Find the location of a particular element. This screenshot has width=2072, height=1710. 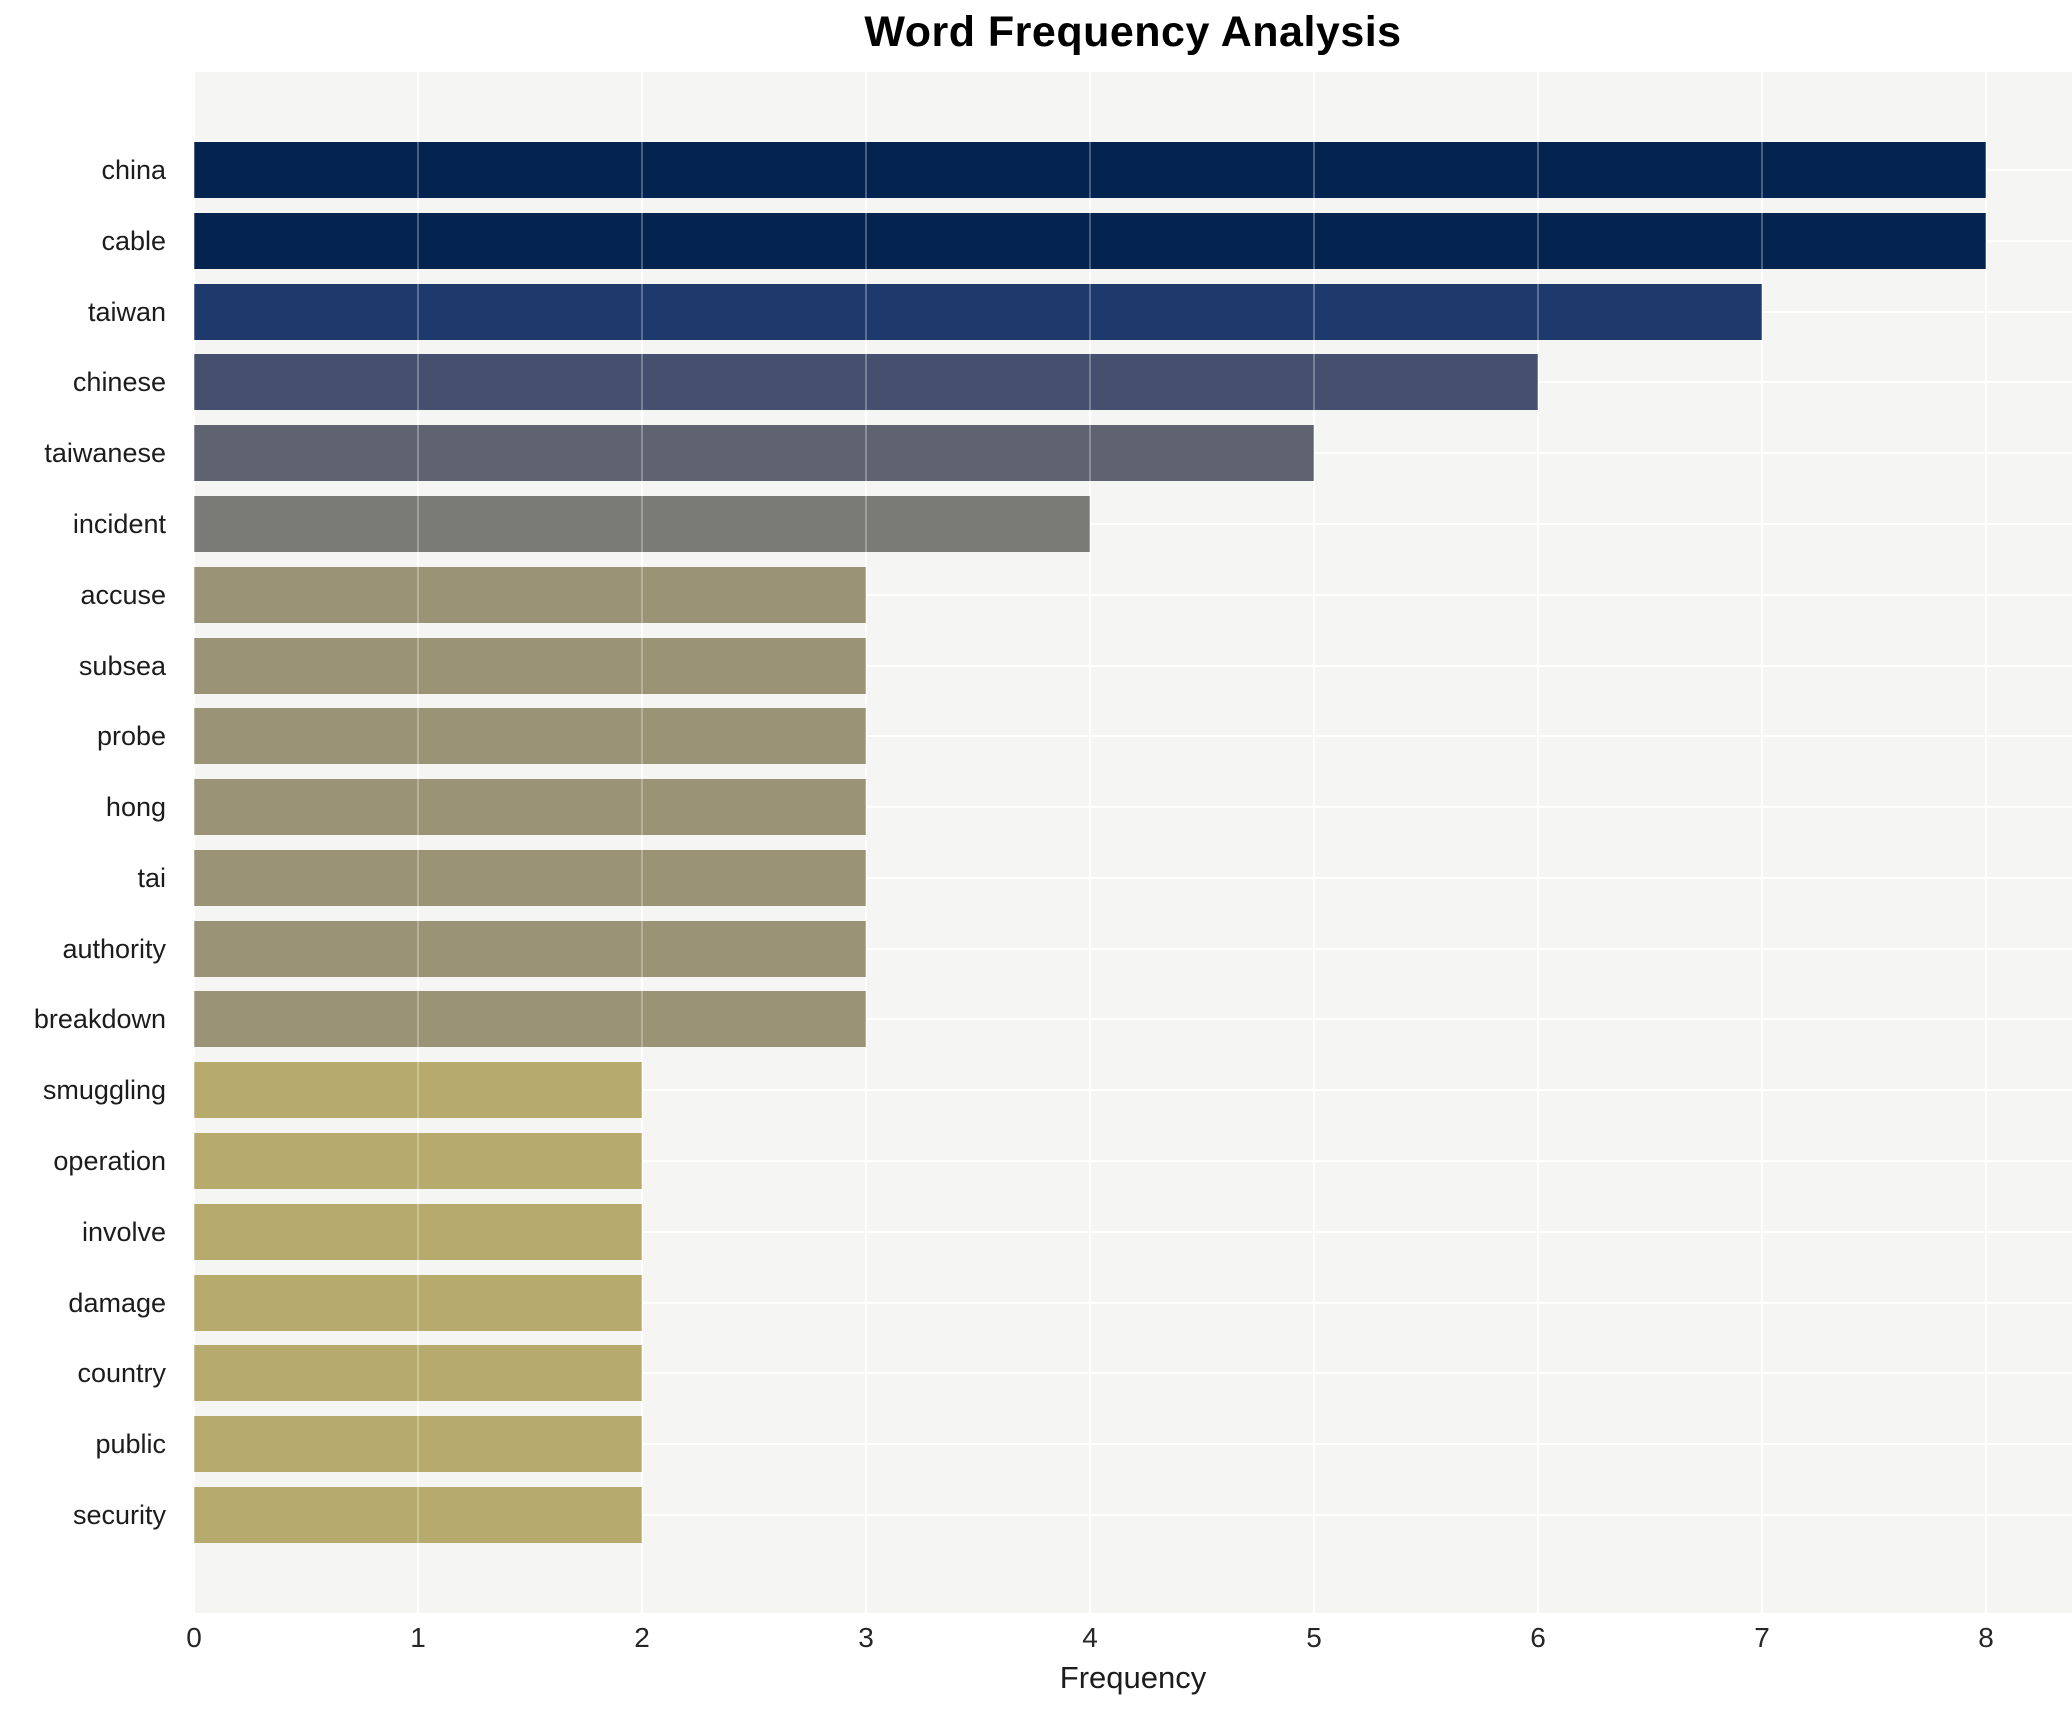

bar-operation is located at coordinates (418, 1161).